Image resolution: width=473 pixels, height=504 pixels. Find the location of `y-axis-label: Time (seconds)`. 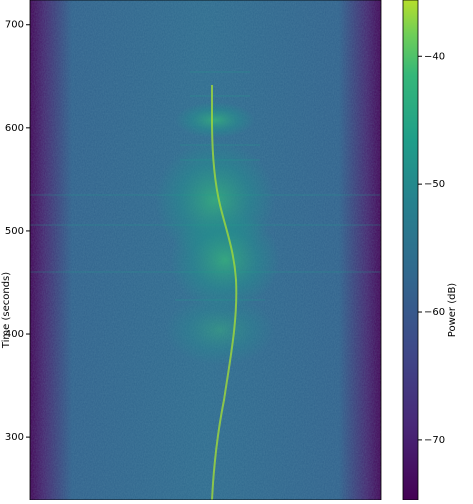

y-axis-label: Time (seconds) is located at coordinates (6, 310).